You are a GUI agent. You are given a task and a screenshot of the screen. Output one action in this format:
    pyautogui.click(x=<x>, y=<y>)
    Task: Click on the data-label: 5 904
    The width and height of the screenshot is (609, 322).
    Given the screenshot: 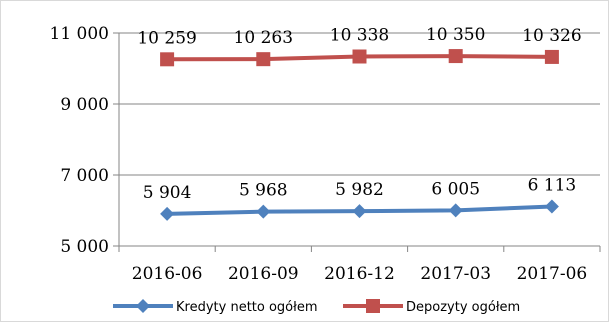 What is the action you would take?
    pyautogui.click(x=167, y=193)
    